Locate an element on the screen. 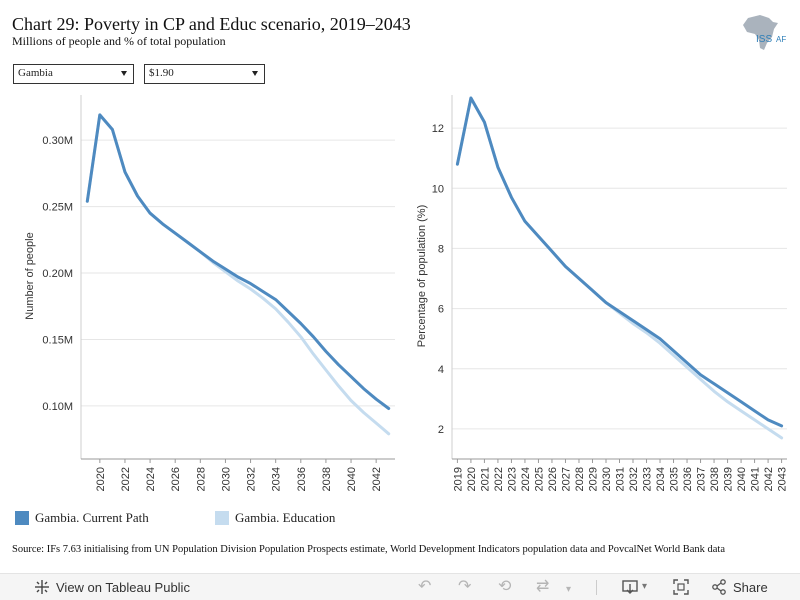 This screenshot has height=600, width=800. download-button: ▾ is located at coordinates (634, 587).